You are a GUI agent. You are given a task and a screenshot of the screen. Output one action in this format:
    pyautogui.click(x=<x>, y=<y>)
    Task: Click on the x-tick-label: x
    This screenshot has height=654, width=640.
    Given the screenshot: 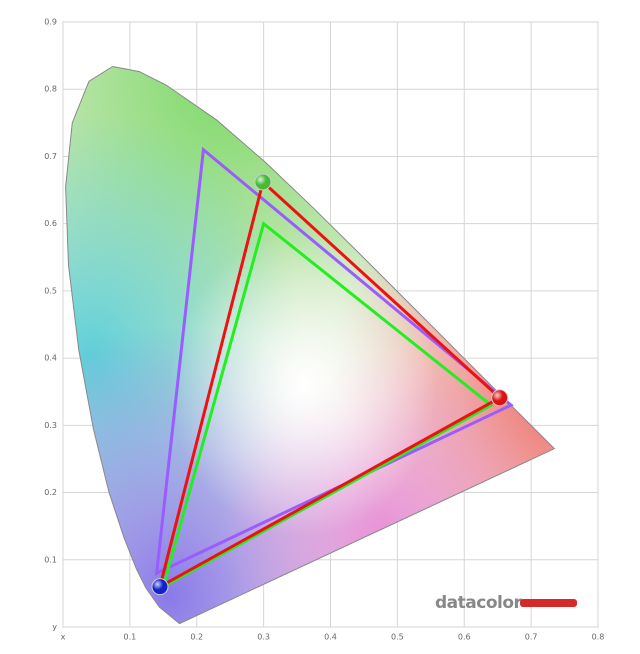 What is the action you would take?
    pyautogui.click(x=63, y=637)
    